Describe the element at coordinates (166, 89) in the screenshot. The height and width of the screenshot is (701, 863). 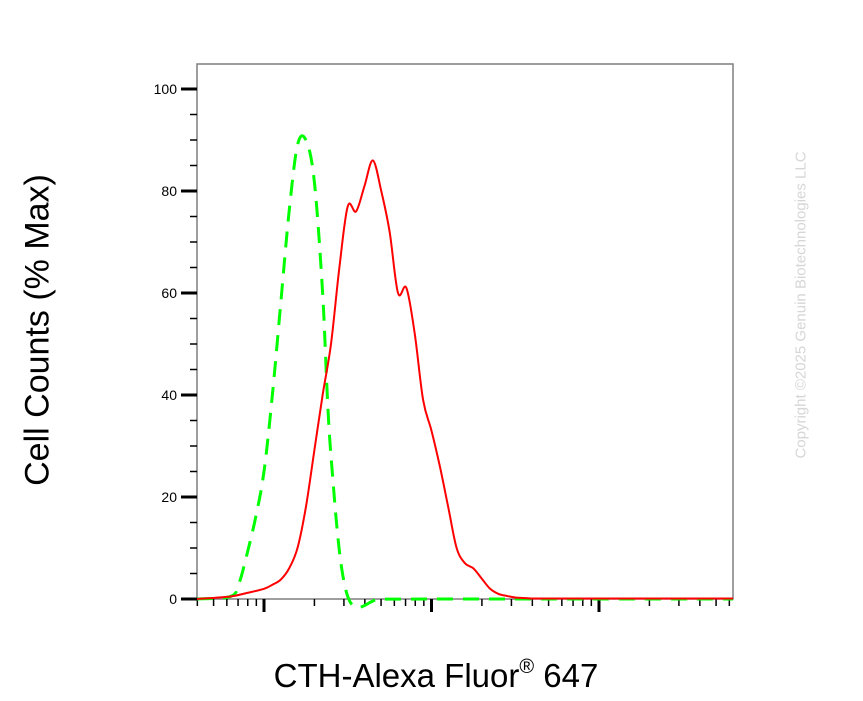
I see `y-tick-label: 100` at that location.